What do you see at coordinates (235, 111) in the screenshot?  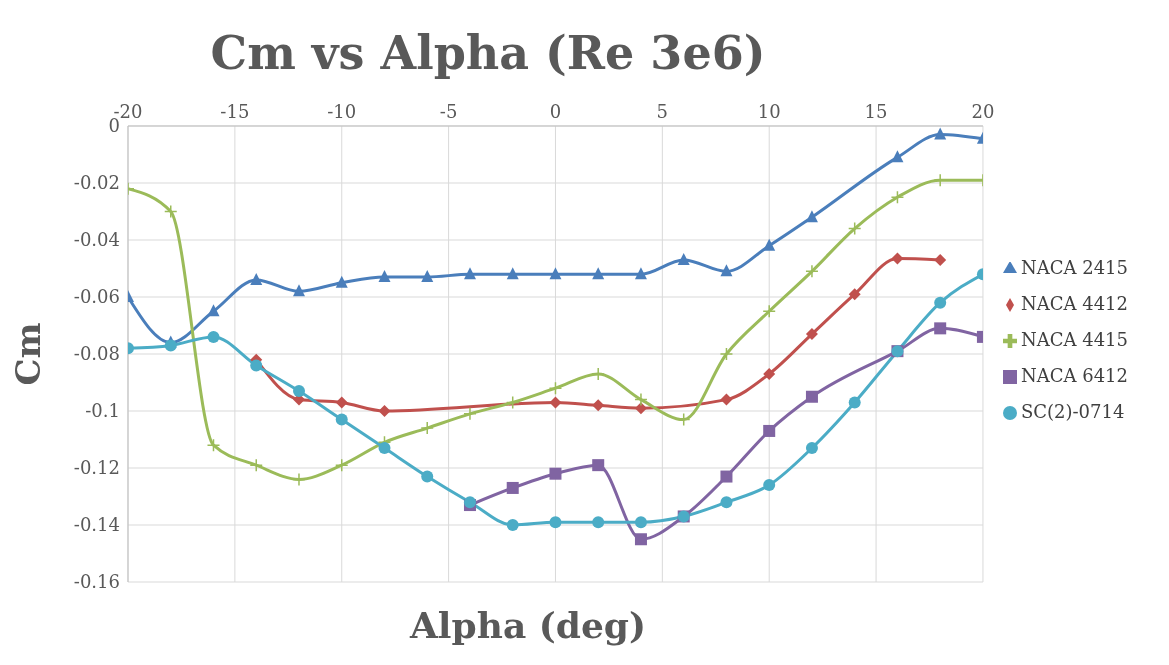 I see `x-tick-label: -15` at bounding box center [235, 111].